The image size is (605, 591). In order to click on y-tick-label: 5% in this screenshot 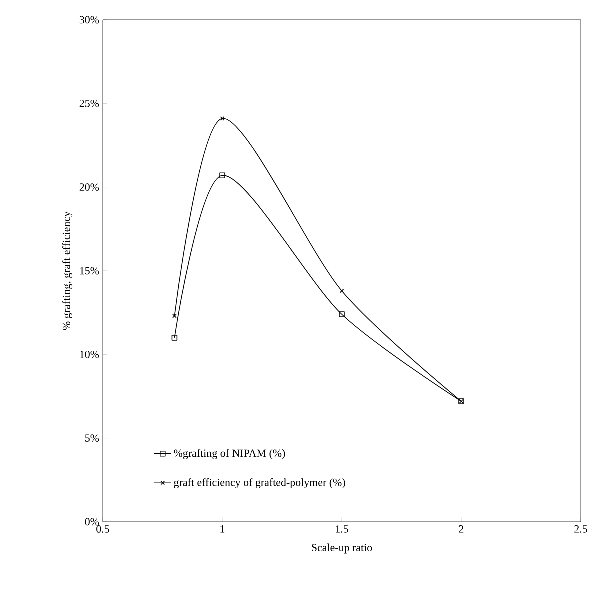, I will do `click(93, 438)`.